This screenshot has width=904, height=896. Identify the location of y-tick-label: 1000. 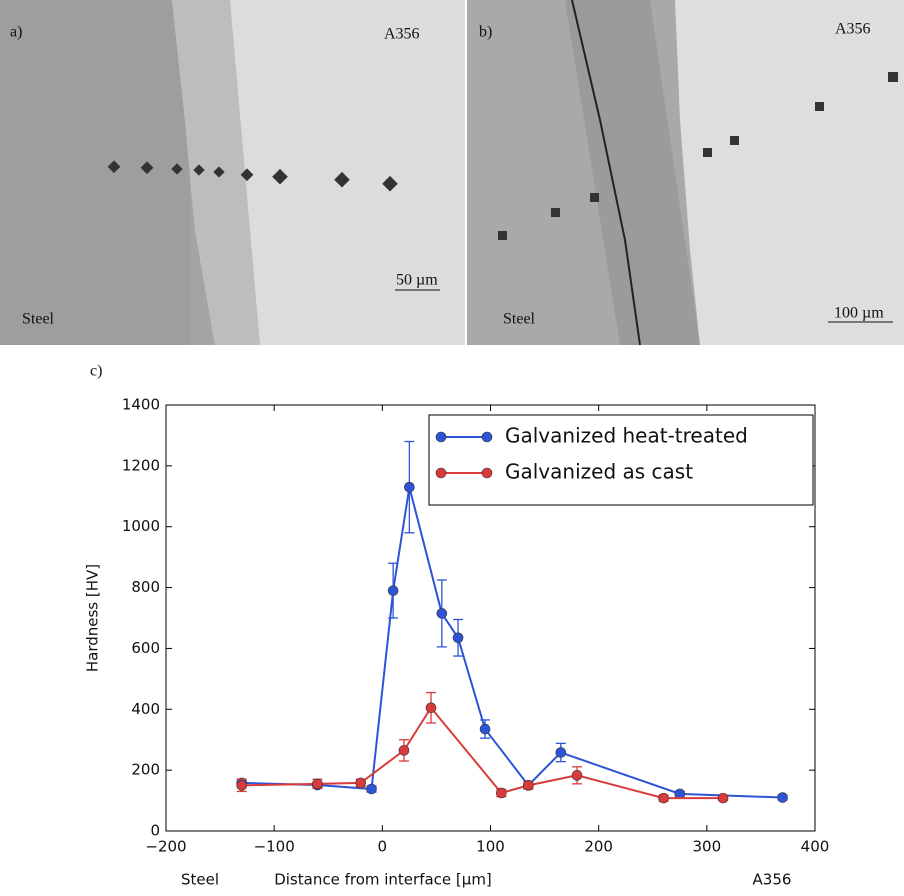
(141, 526).